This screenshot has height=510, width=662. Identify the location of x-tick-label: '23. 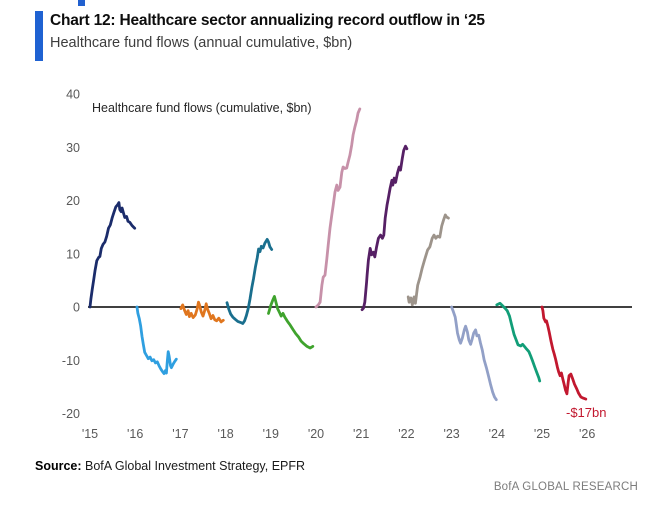
(451, 434).